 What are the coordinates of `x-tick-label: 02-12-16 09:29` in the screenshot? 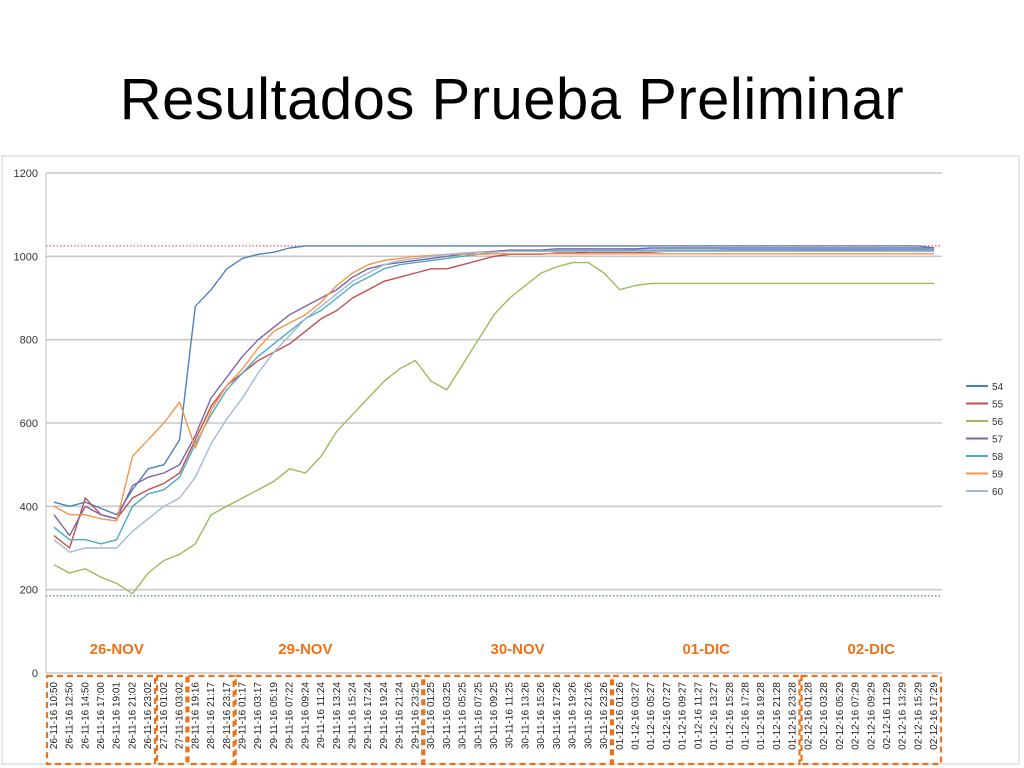 It's located at (871, 716).